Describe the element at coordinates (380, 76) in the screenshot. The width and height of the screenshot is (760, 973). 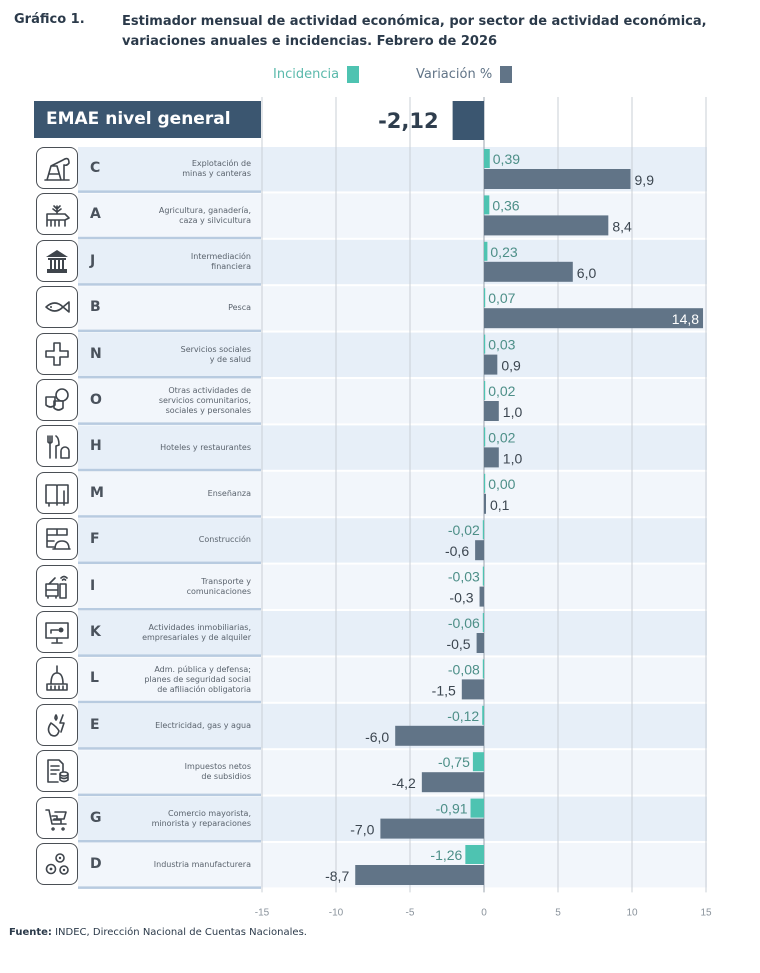
I see `legend: Incidencia Variación %` at that location.